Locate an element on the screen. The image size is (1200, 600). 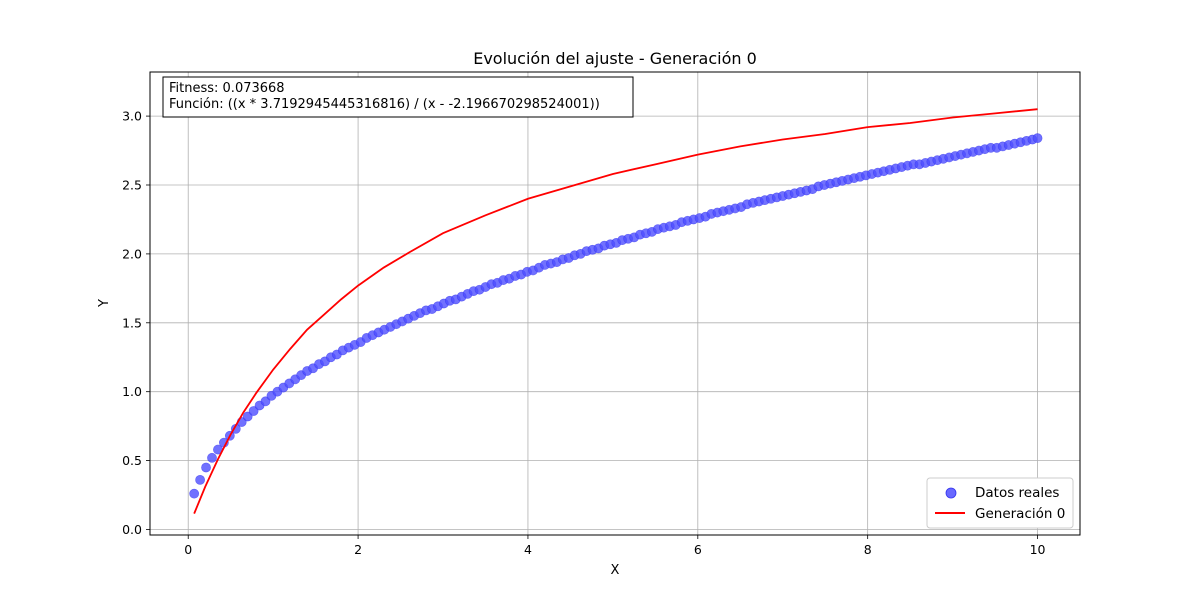
legend: Datos reales Generación 0 is located at coordinates (1000, 503).